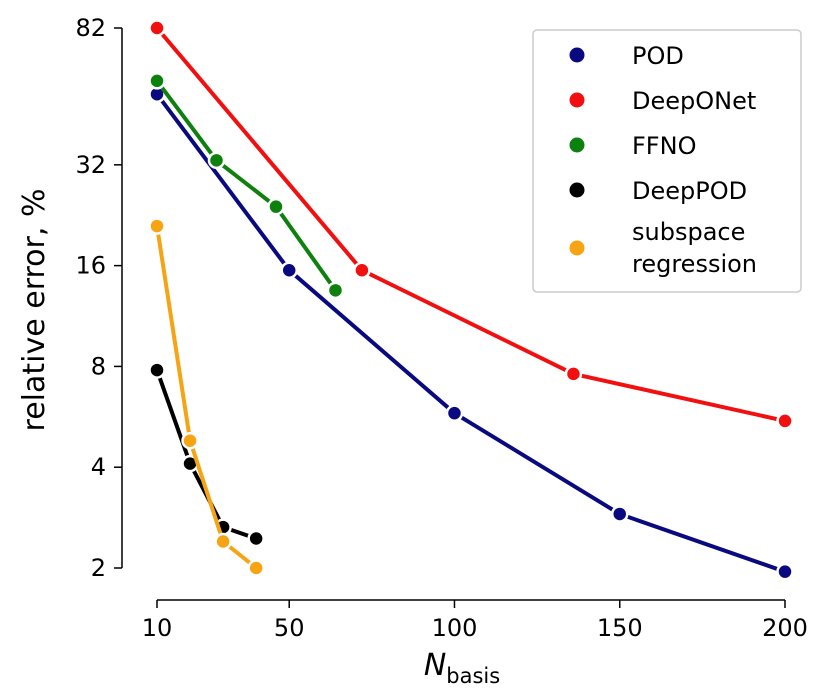 This screenshot has width=833, height=699. Describe the element at coordinates (626, 56) in the screenshot. I see `legend-item: POD` at that location.